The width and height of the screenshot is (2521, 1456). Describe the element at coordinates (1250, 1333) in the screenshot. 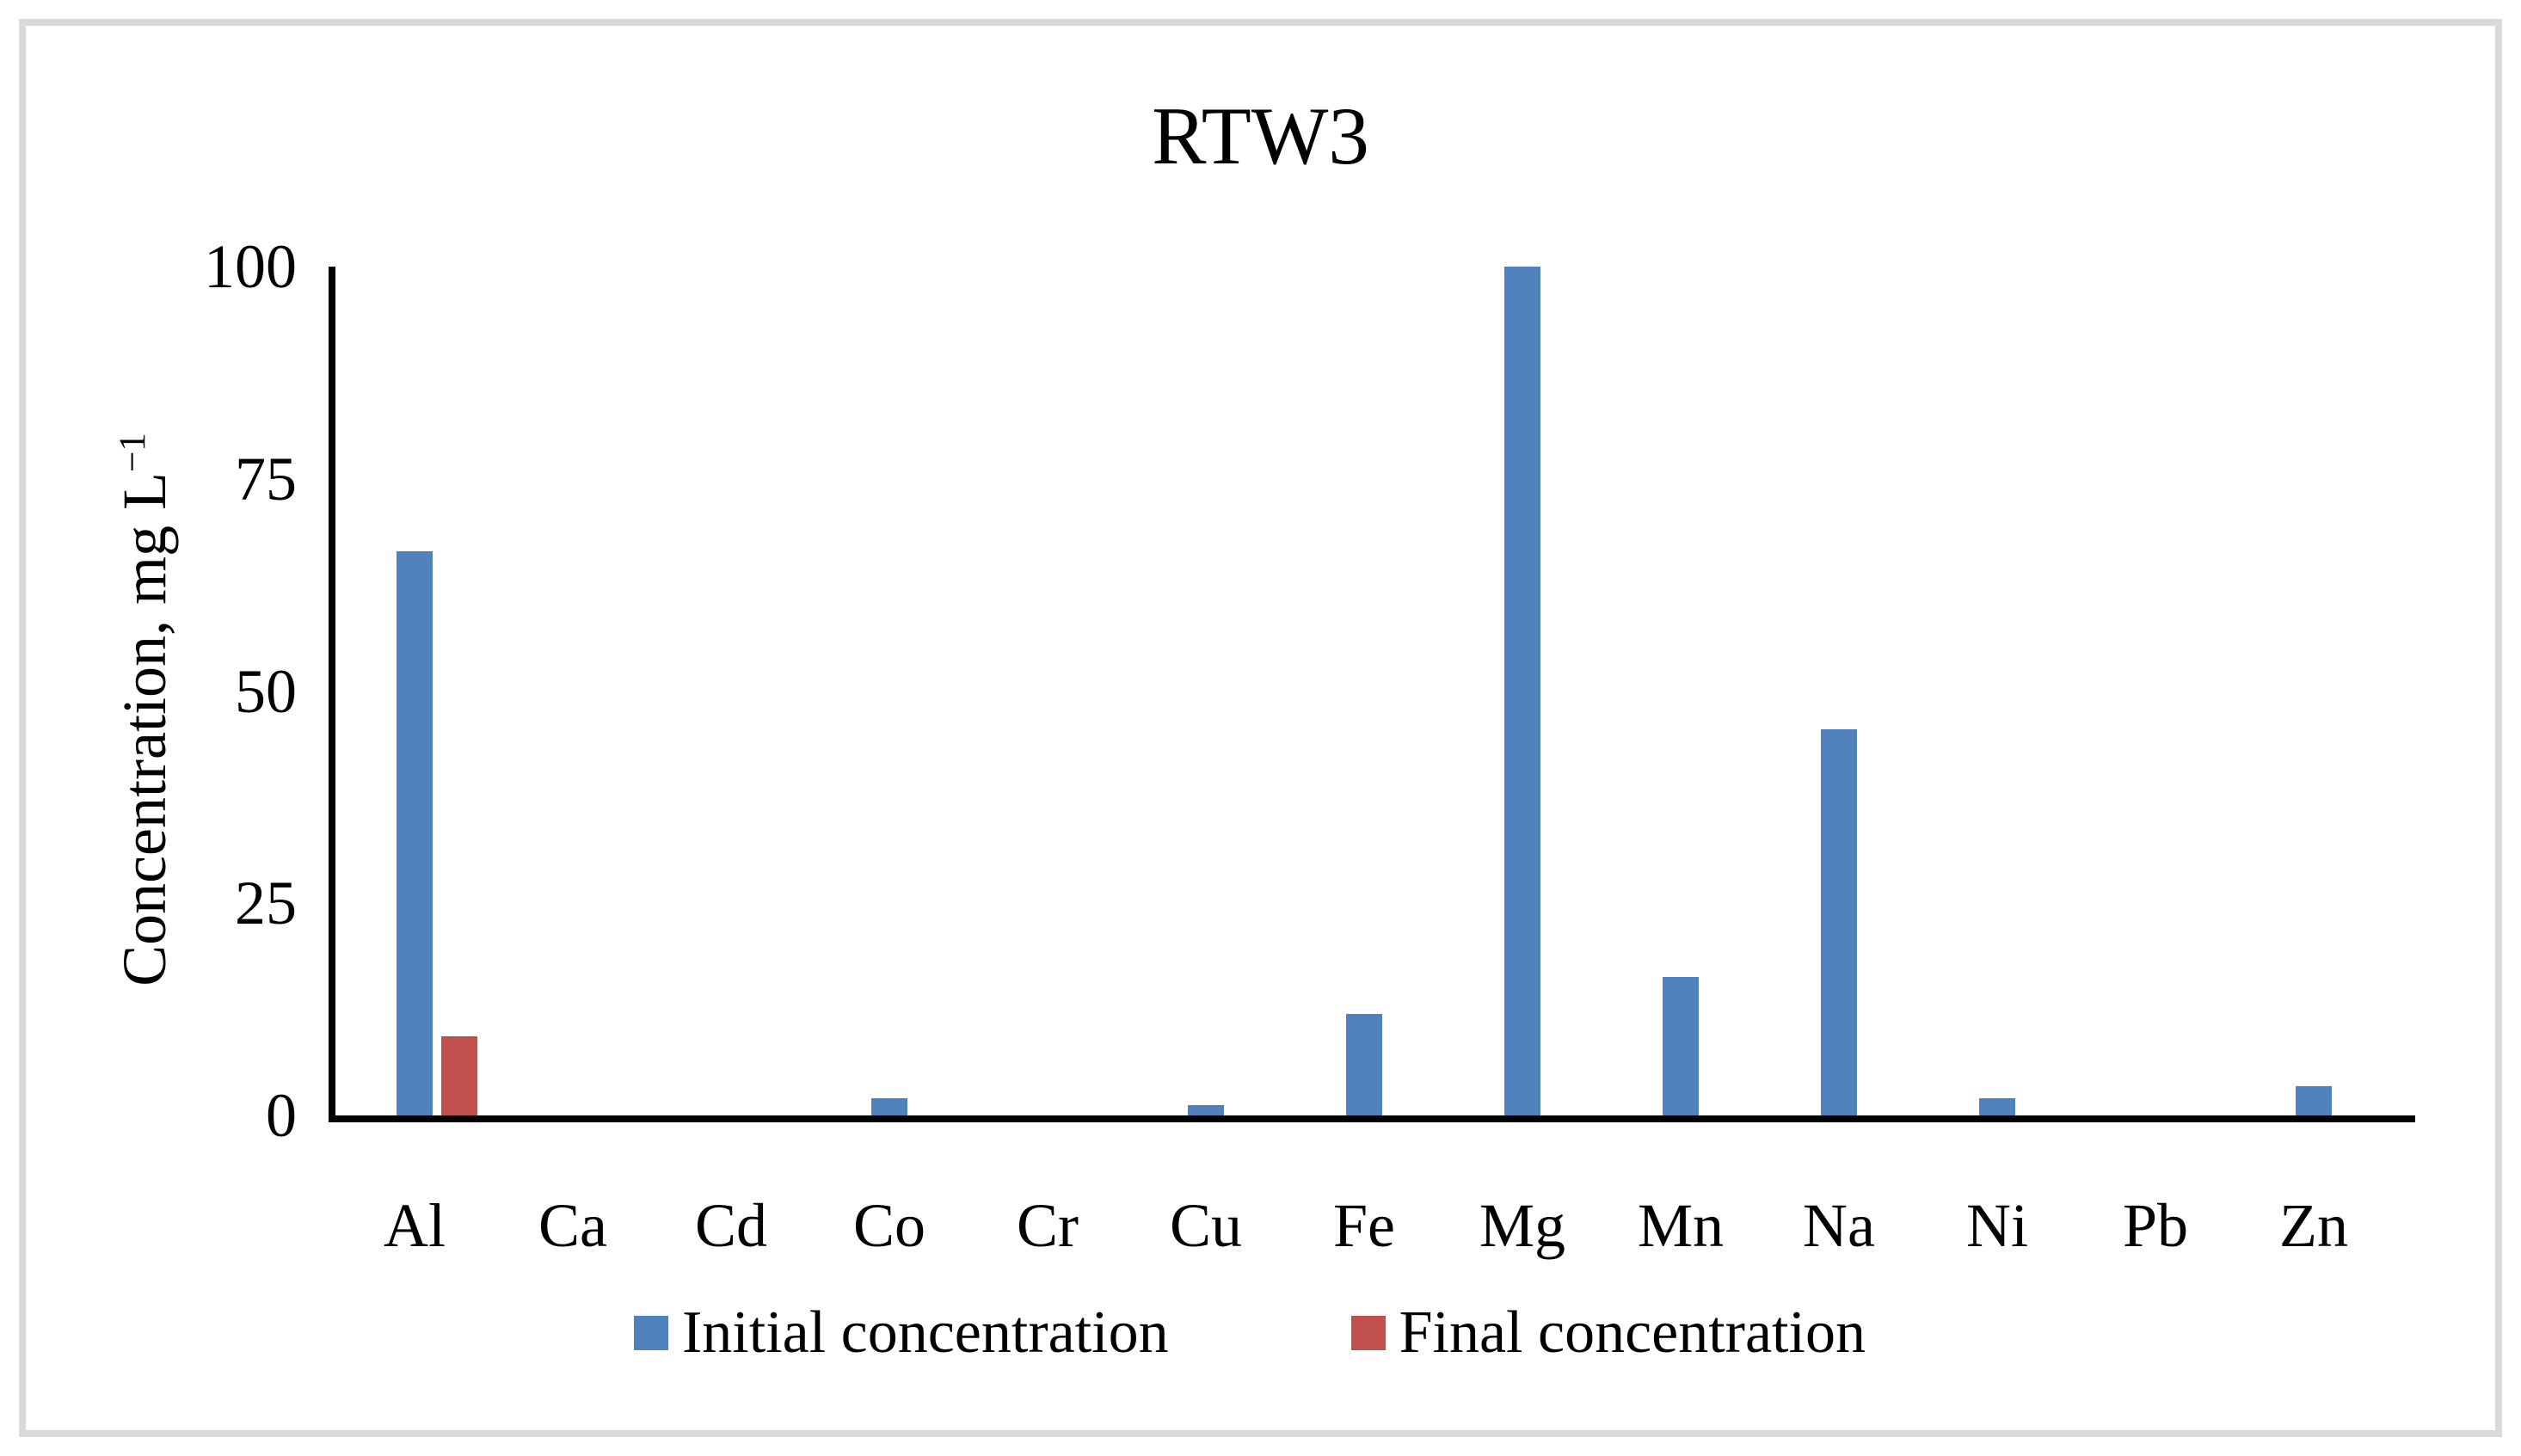

I see `legend: Initial concentration Final concentration` at that location.